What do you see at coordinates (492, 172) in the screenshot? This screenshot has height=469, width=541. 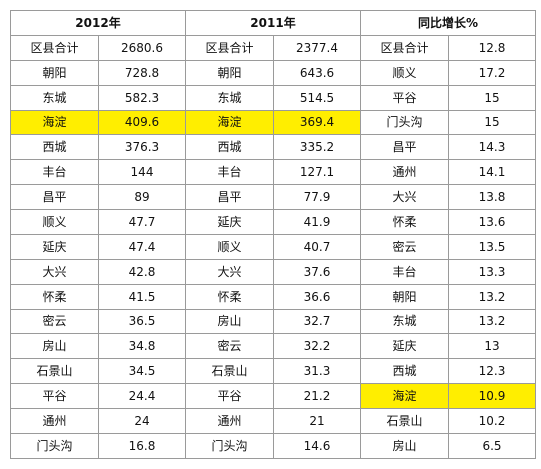 I see `value-cell-growth: 14.1` at bounding box center [492, 172].